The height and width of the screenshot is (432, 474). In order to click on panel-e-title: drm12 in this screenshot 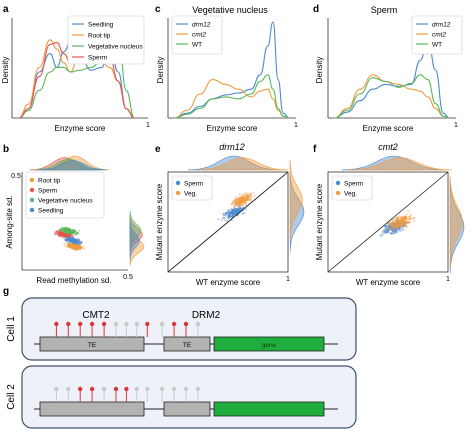, I will do `click(232, 147)`.